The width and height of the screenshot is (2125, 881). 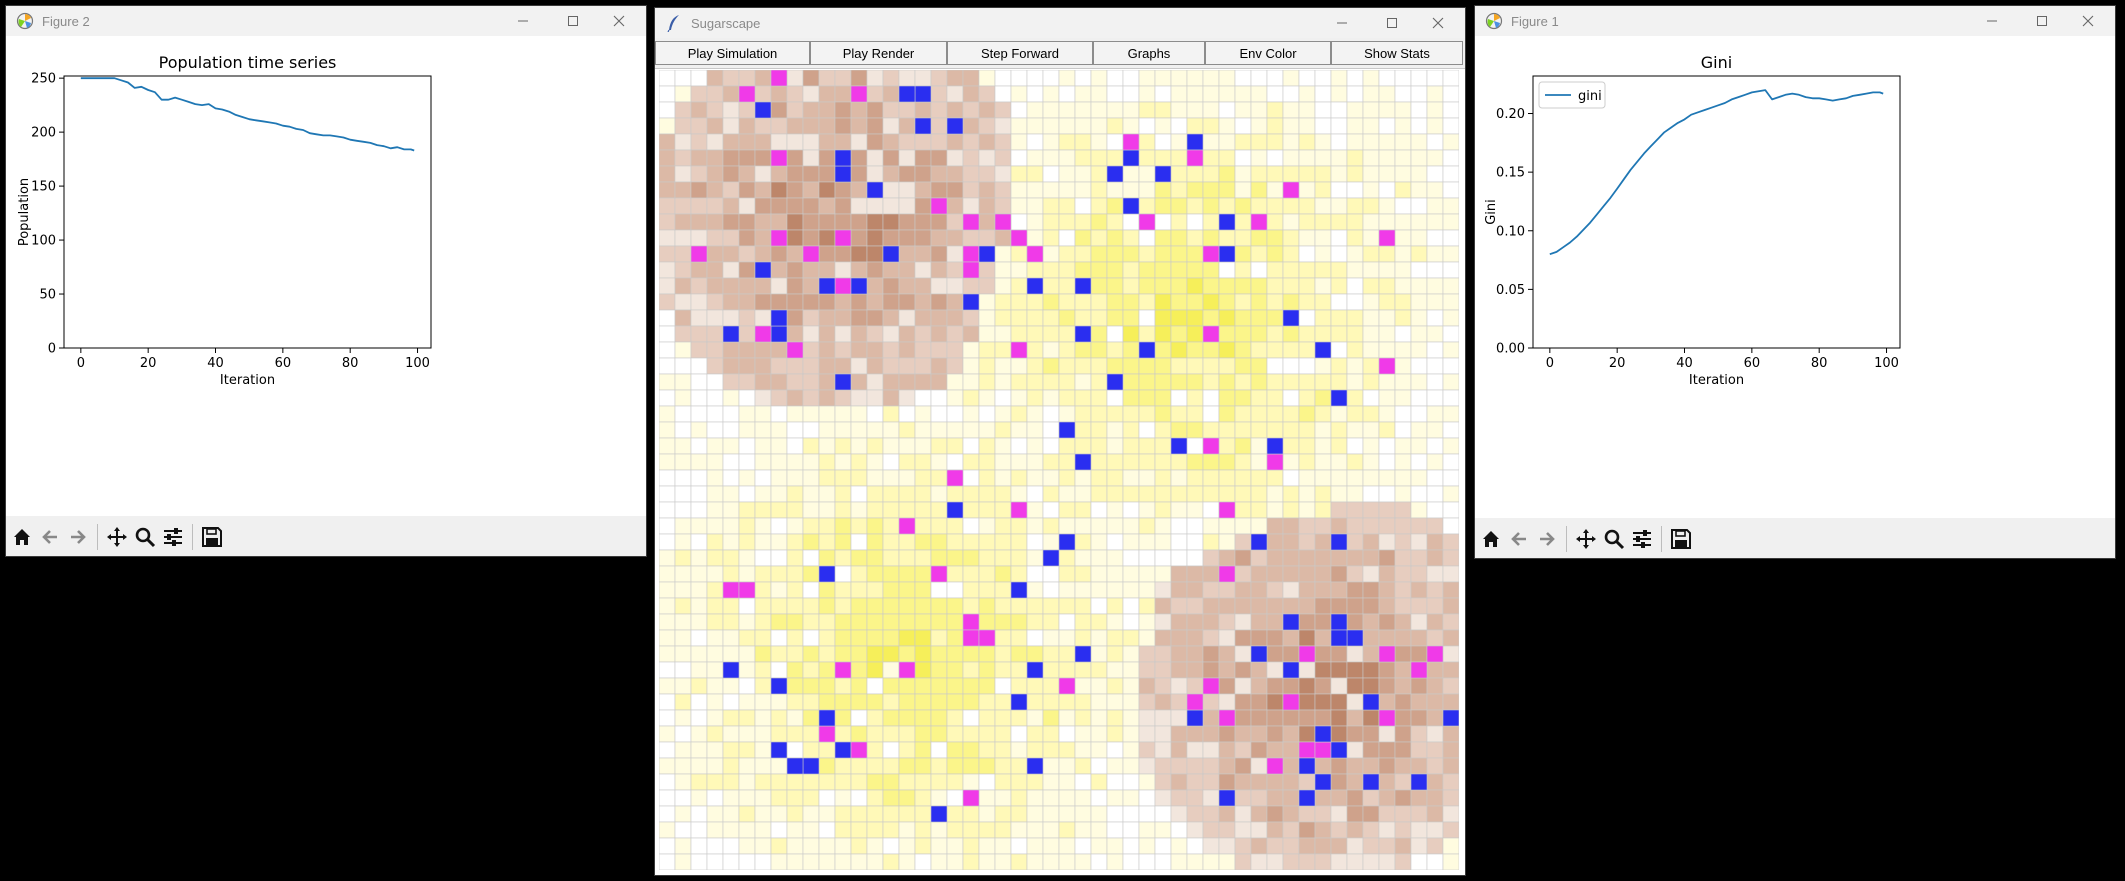 What do you see at coordinates (1060, 23) in the screenshot?
I see `sugarscape-titlebar: Sugarscape` at bounding box center [1060, 23].